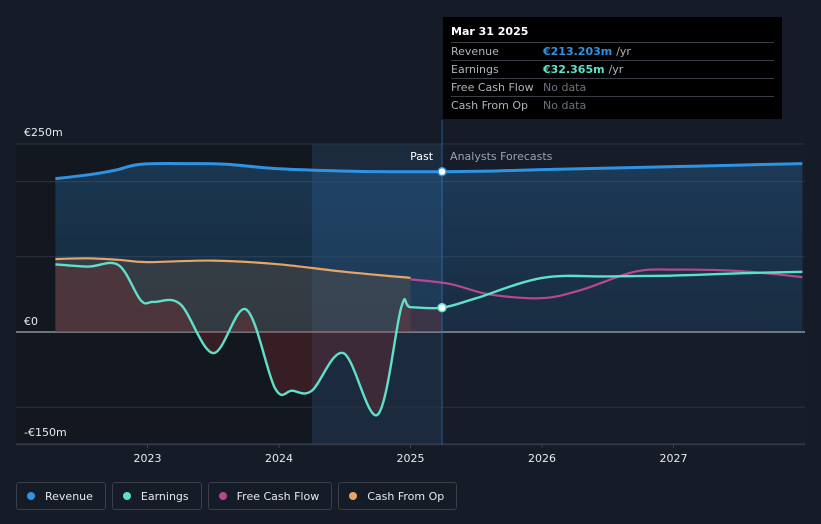  What do you see at coordinates (475, 51) in the screenshot?
I see `tooltip-revenue-name: Revenue` at bounding box center [475, 51].